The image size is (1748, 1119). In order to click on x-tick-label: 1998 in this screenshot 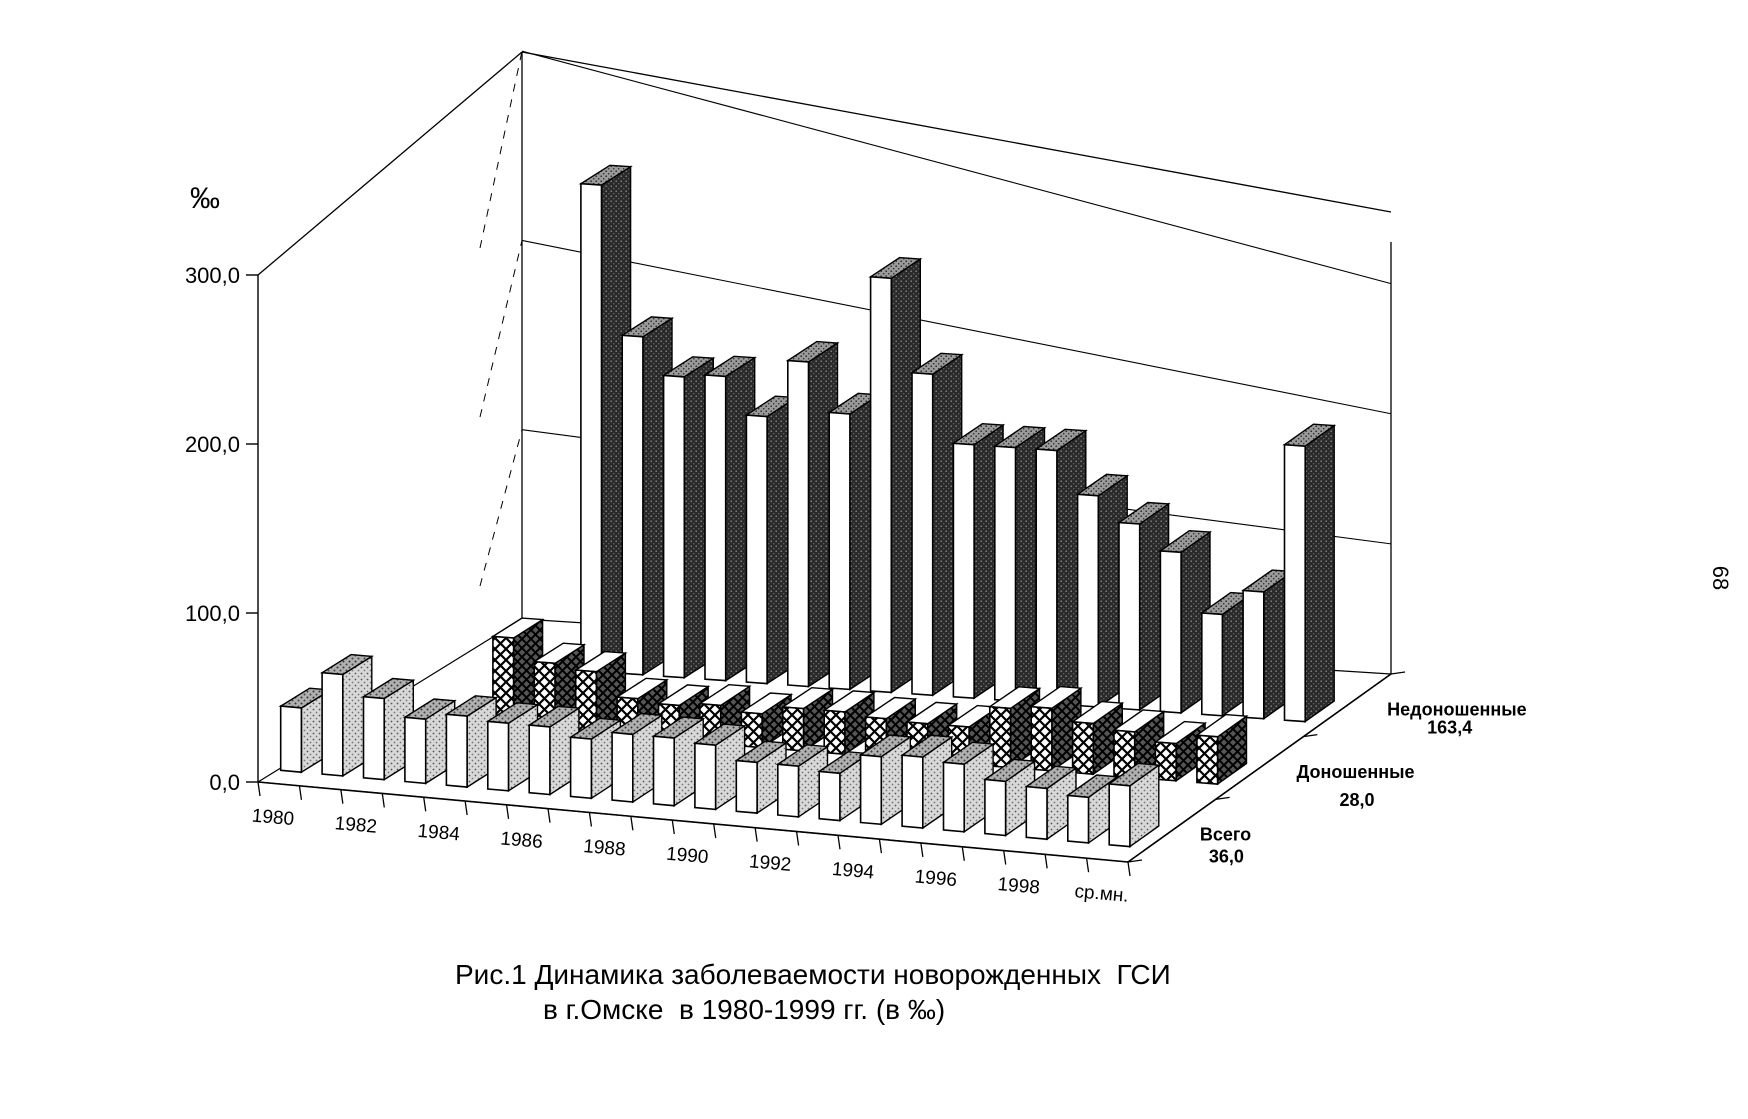, I will do `click(1019, 886)`.